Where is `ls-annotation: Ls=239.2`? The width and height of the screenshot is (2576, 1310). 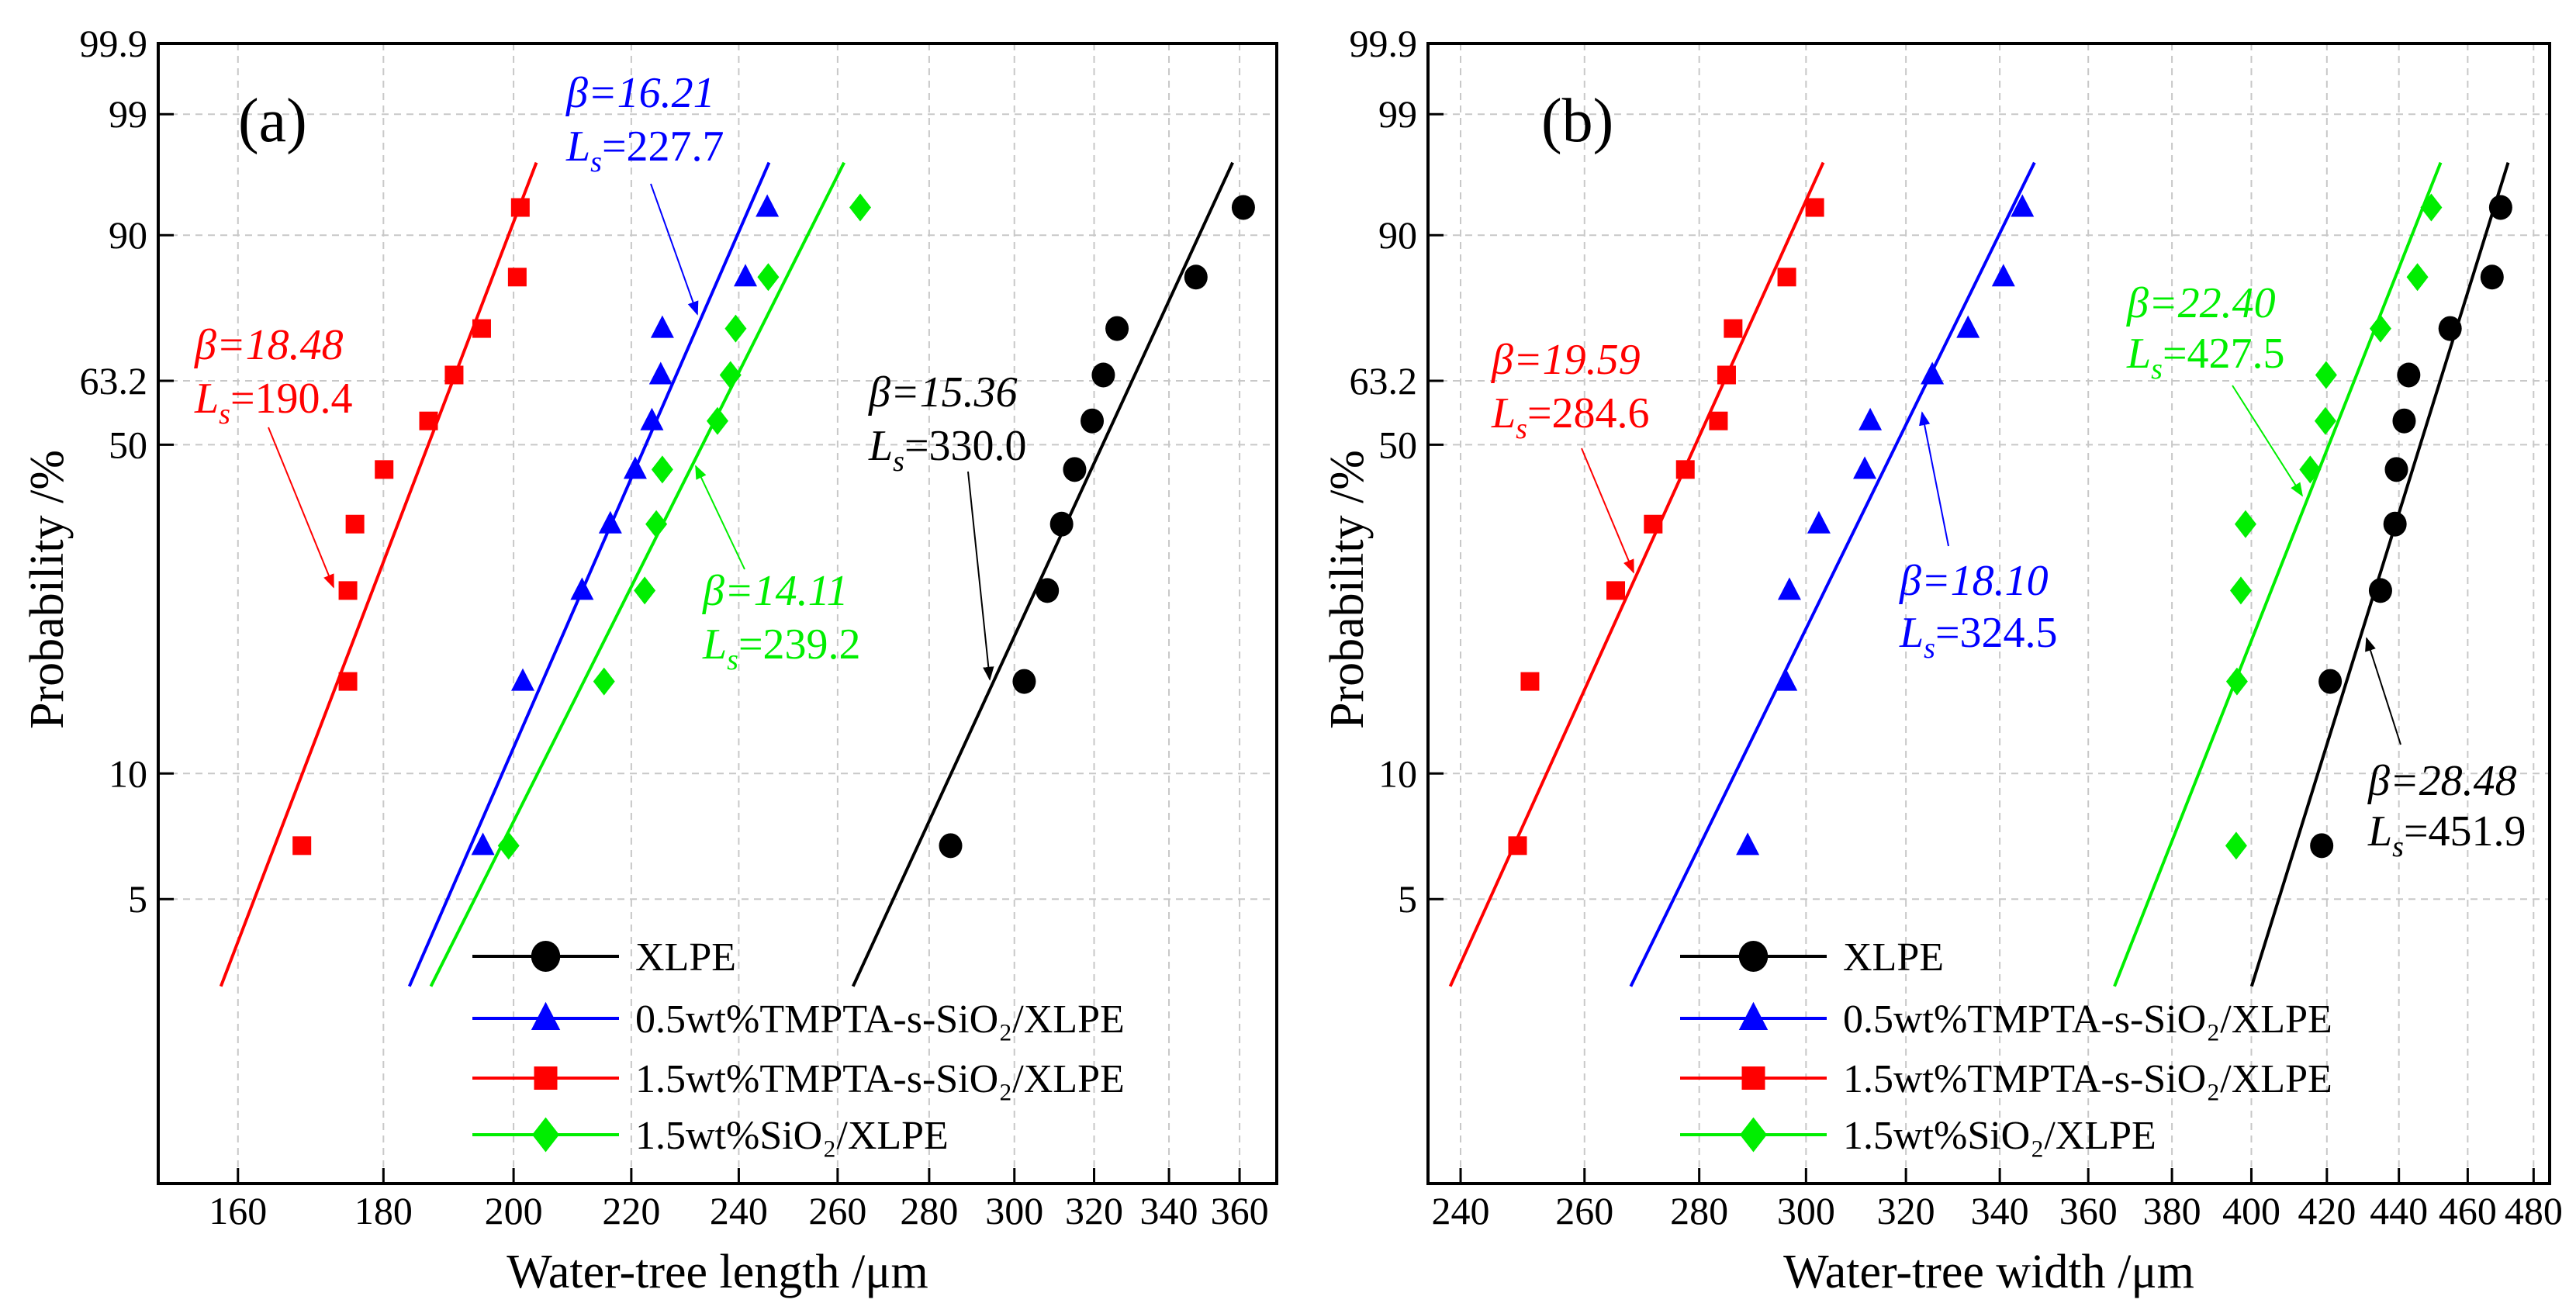
ls-annotation: Ls=239.2 is located at coordinates (781, 648).